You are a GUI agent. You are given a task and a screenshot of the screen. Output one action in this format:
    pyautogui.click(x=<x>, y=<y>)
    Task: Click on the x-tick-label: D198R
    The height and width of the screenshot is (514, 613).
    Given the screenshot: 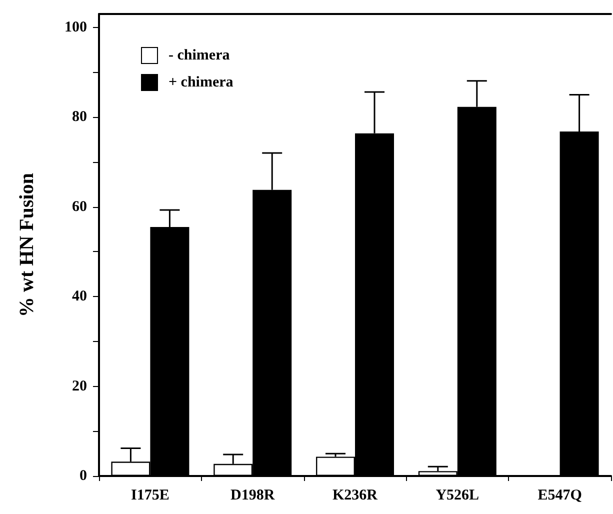 What is the action you would take?
    pyautogui.click(x=252, y=496)
    